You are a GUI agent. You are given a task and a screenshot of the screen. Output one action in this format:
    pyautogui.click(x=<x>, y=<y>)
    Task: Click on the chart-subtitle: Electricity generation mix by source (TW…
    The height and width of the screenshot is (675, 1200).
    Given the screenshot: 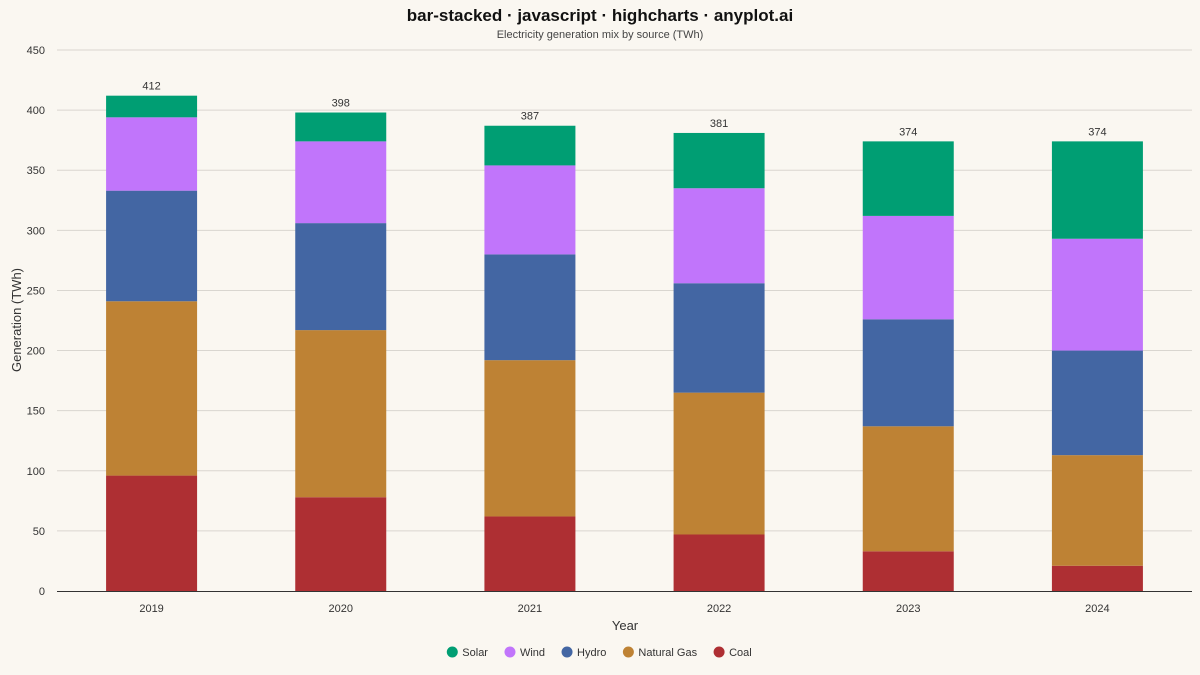 What is the action you would take?
    pyautogui.click(x=600, y=35)
    